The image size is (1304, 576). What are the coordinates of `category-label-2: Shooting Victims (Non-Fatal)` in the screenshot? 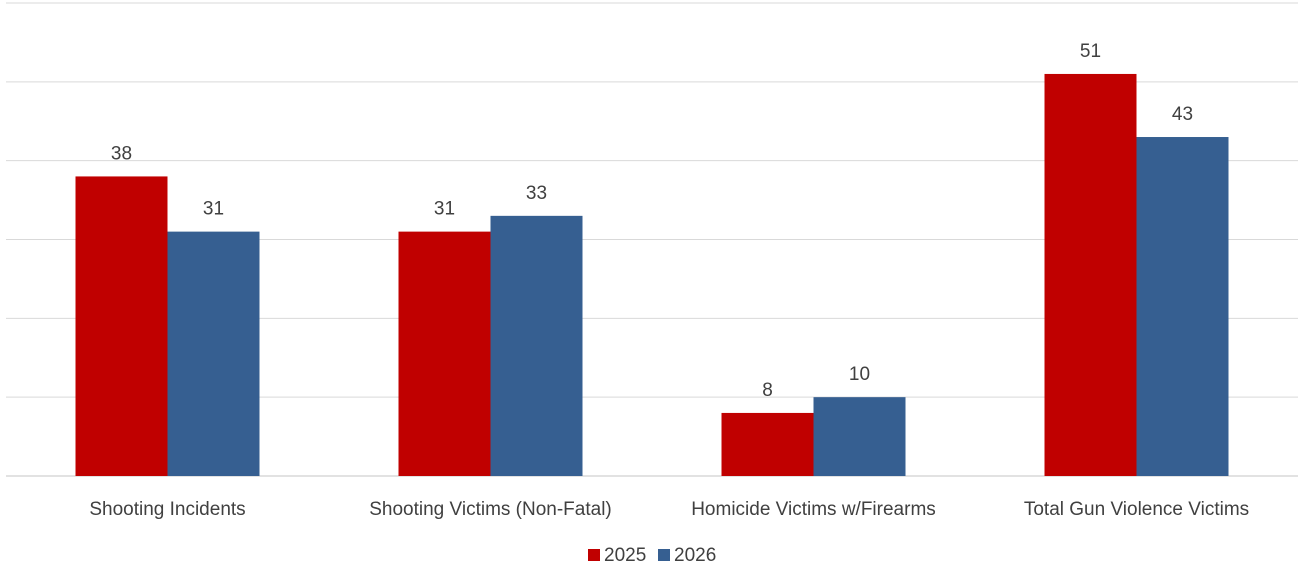 It's located at (490, 509).